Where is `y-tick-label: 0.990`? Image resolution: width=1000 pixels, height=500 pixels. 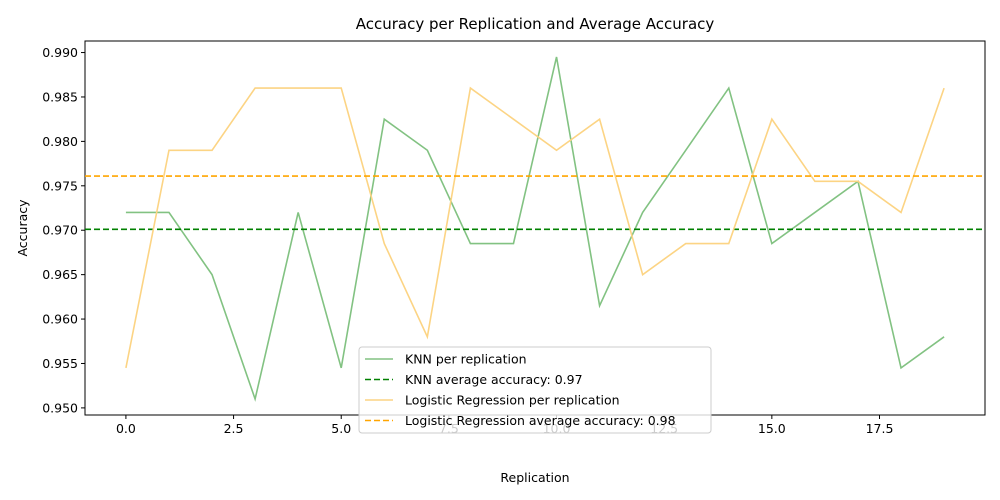
y-tick-label: 0.990 is located at coordinates (60, 52).